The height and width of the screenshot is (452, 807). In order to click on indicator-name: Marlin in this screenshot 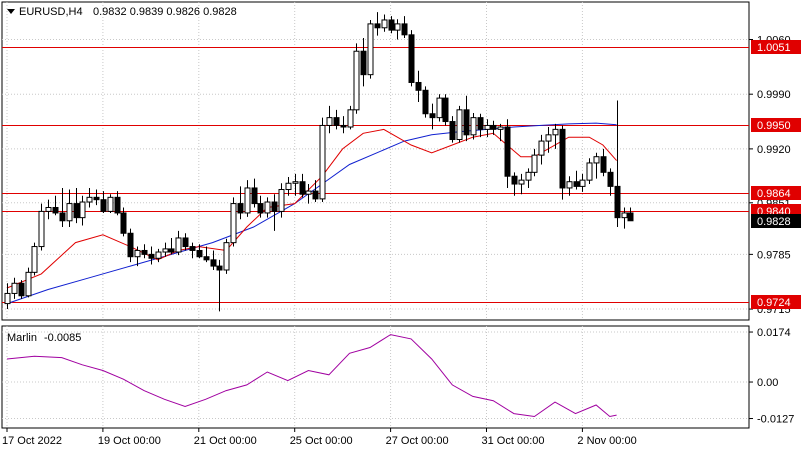, I will do `click(22, 338)`.